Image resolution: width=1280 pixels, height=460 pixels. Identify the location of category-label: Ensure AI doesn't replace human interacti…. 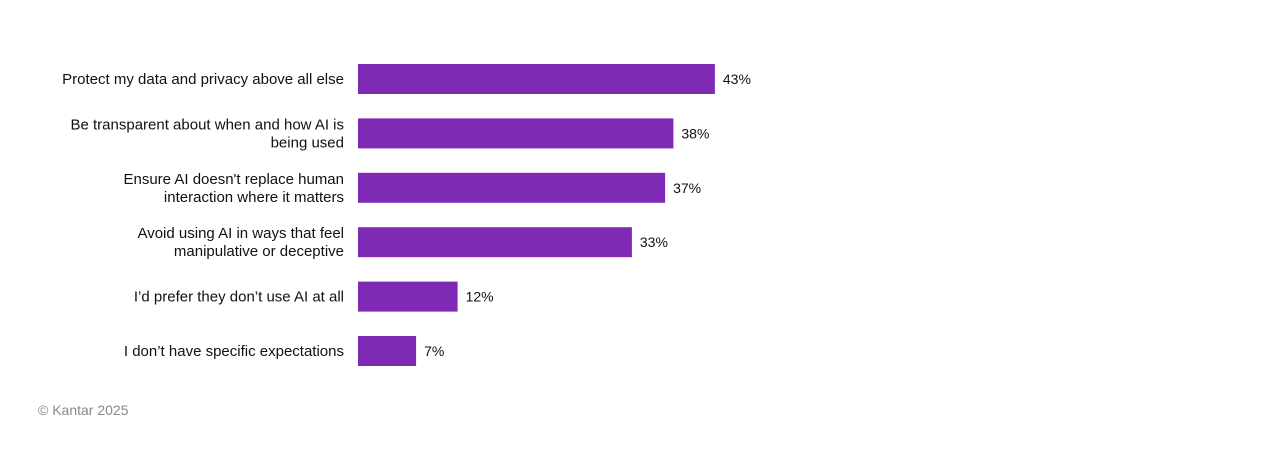
(233, 188).